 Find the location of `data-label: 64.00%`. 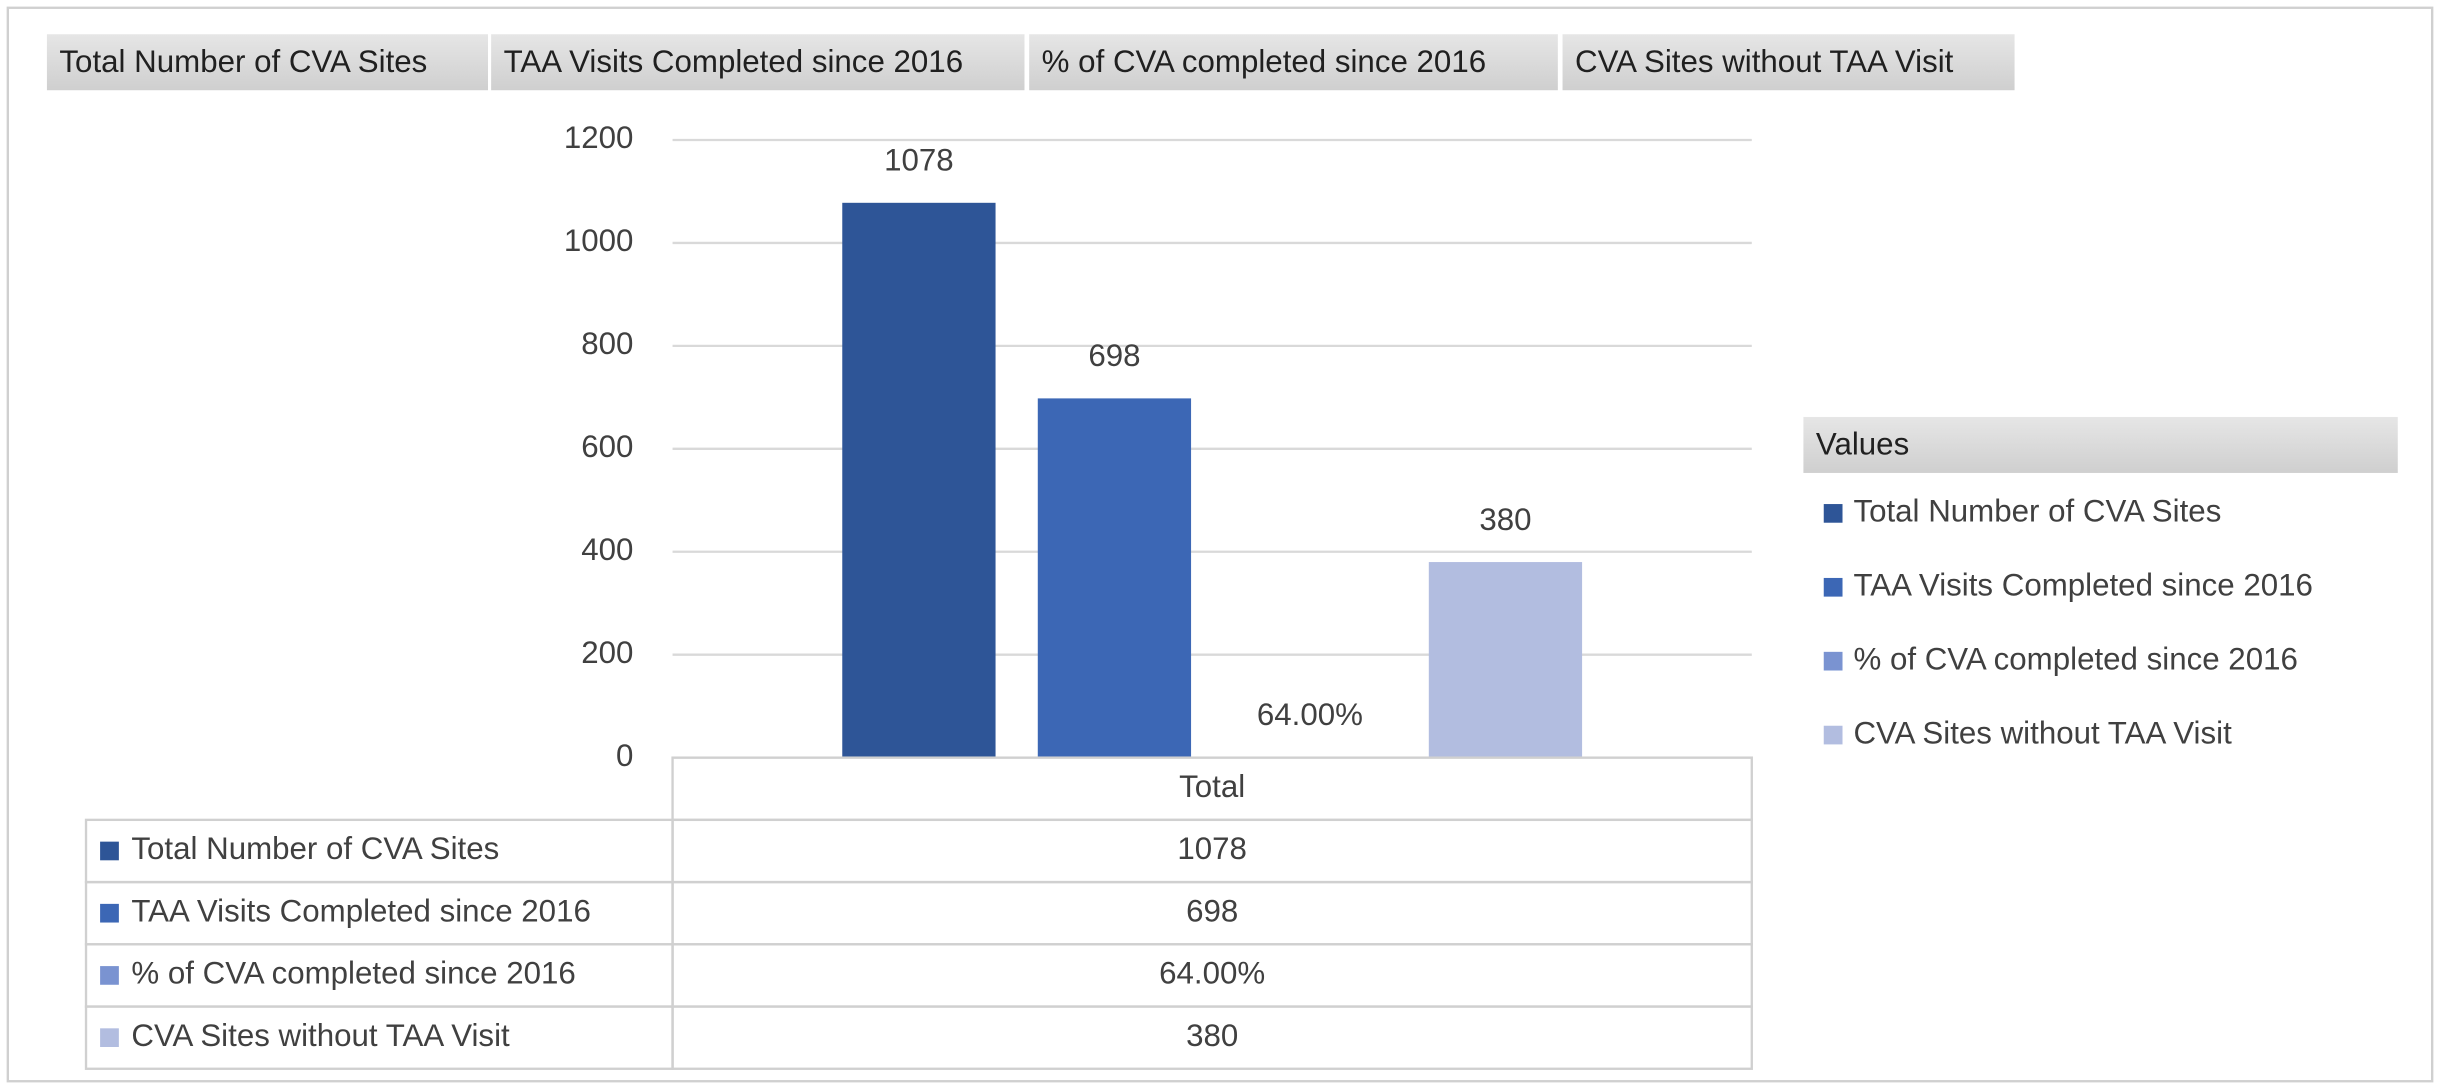

data-label: 64.00% is located at coordinates (1310, 714).